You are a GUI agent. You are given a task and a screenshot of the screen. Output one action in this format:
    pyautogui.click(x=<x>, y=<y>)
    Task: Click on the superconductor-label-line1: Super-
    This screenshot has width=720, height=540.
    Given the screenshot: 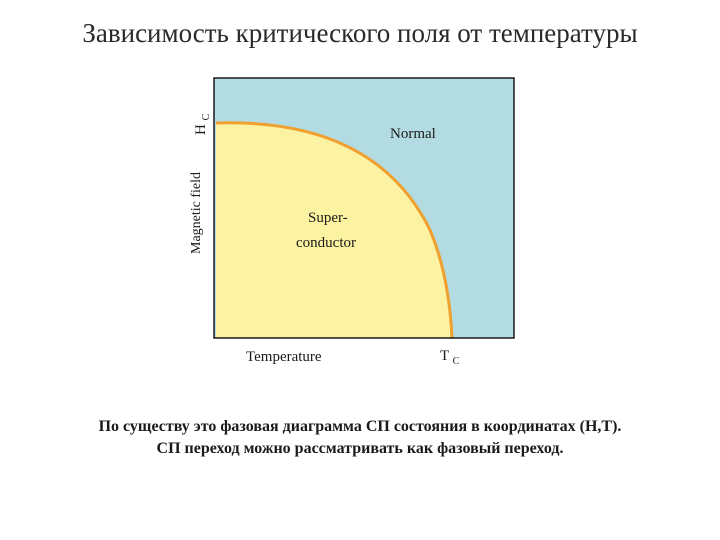 What is the action you would take?
    pyautogui.click(x=328, y=218)
    